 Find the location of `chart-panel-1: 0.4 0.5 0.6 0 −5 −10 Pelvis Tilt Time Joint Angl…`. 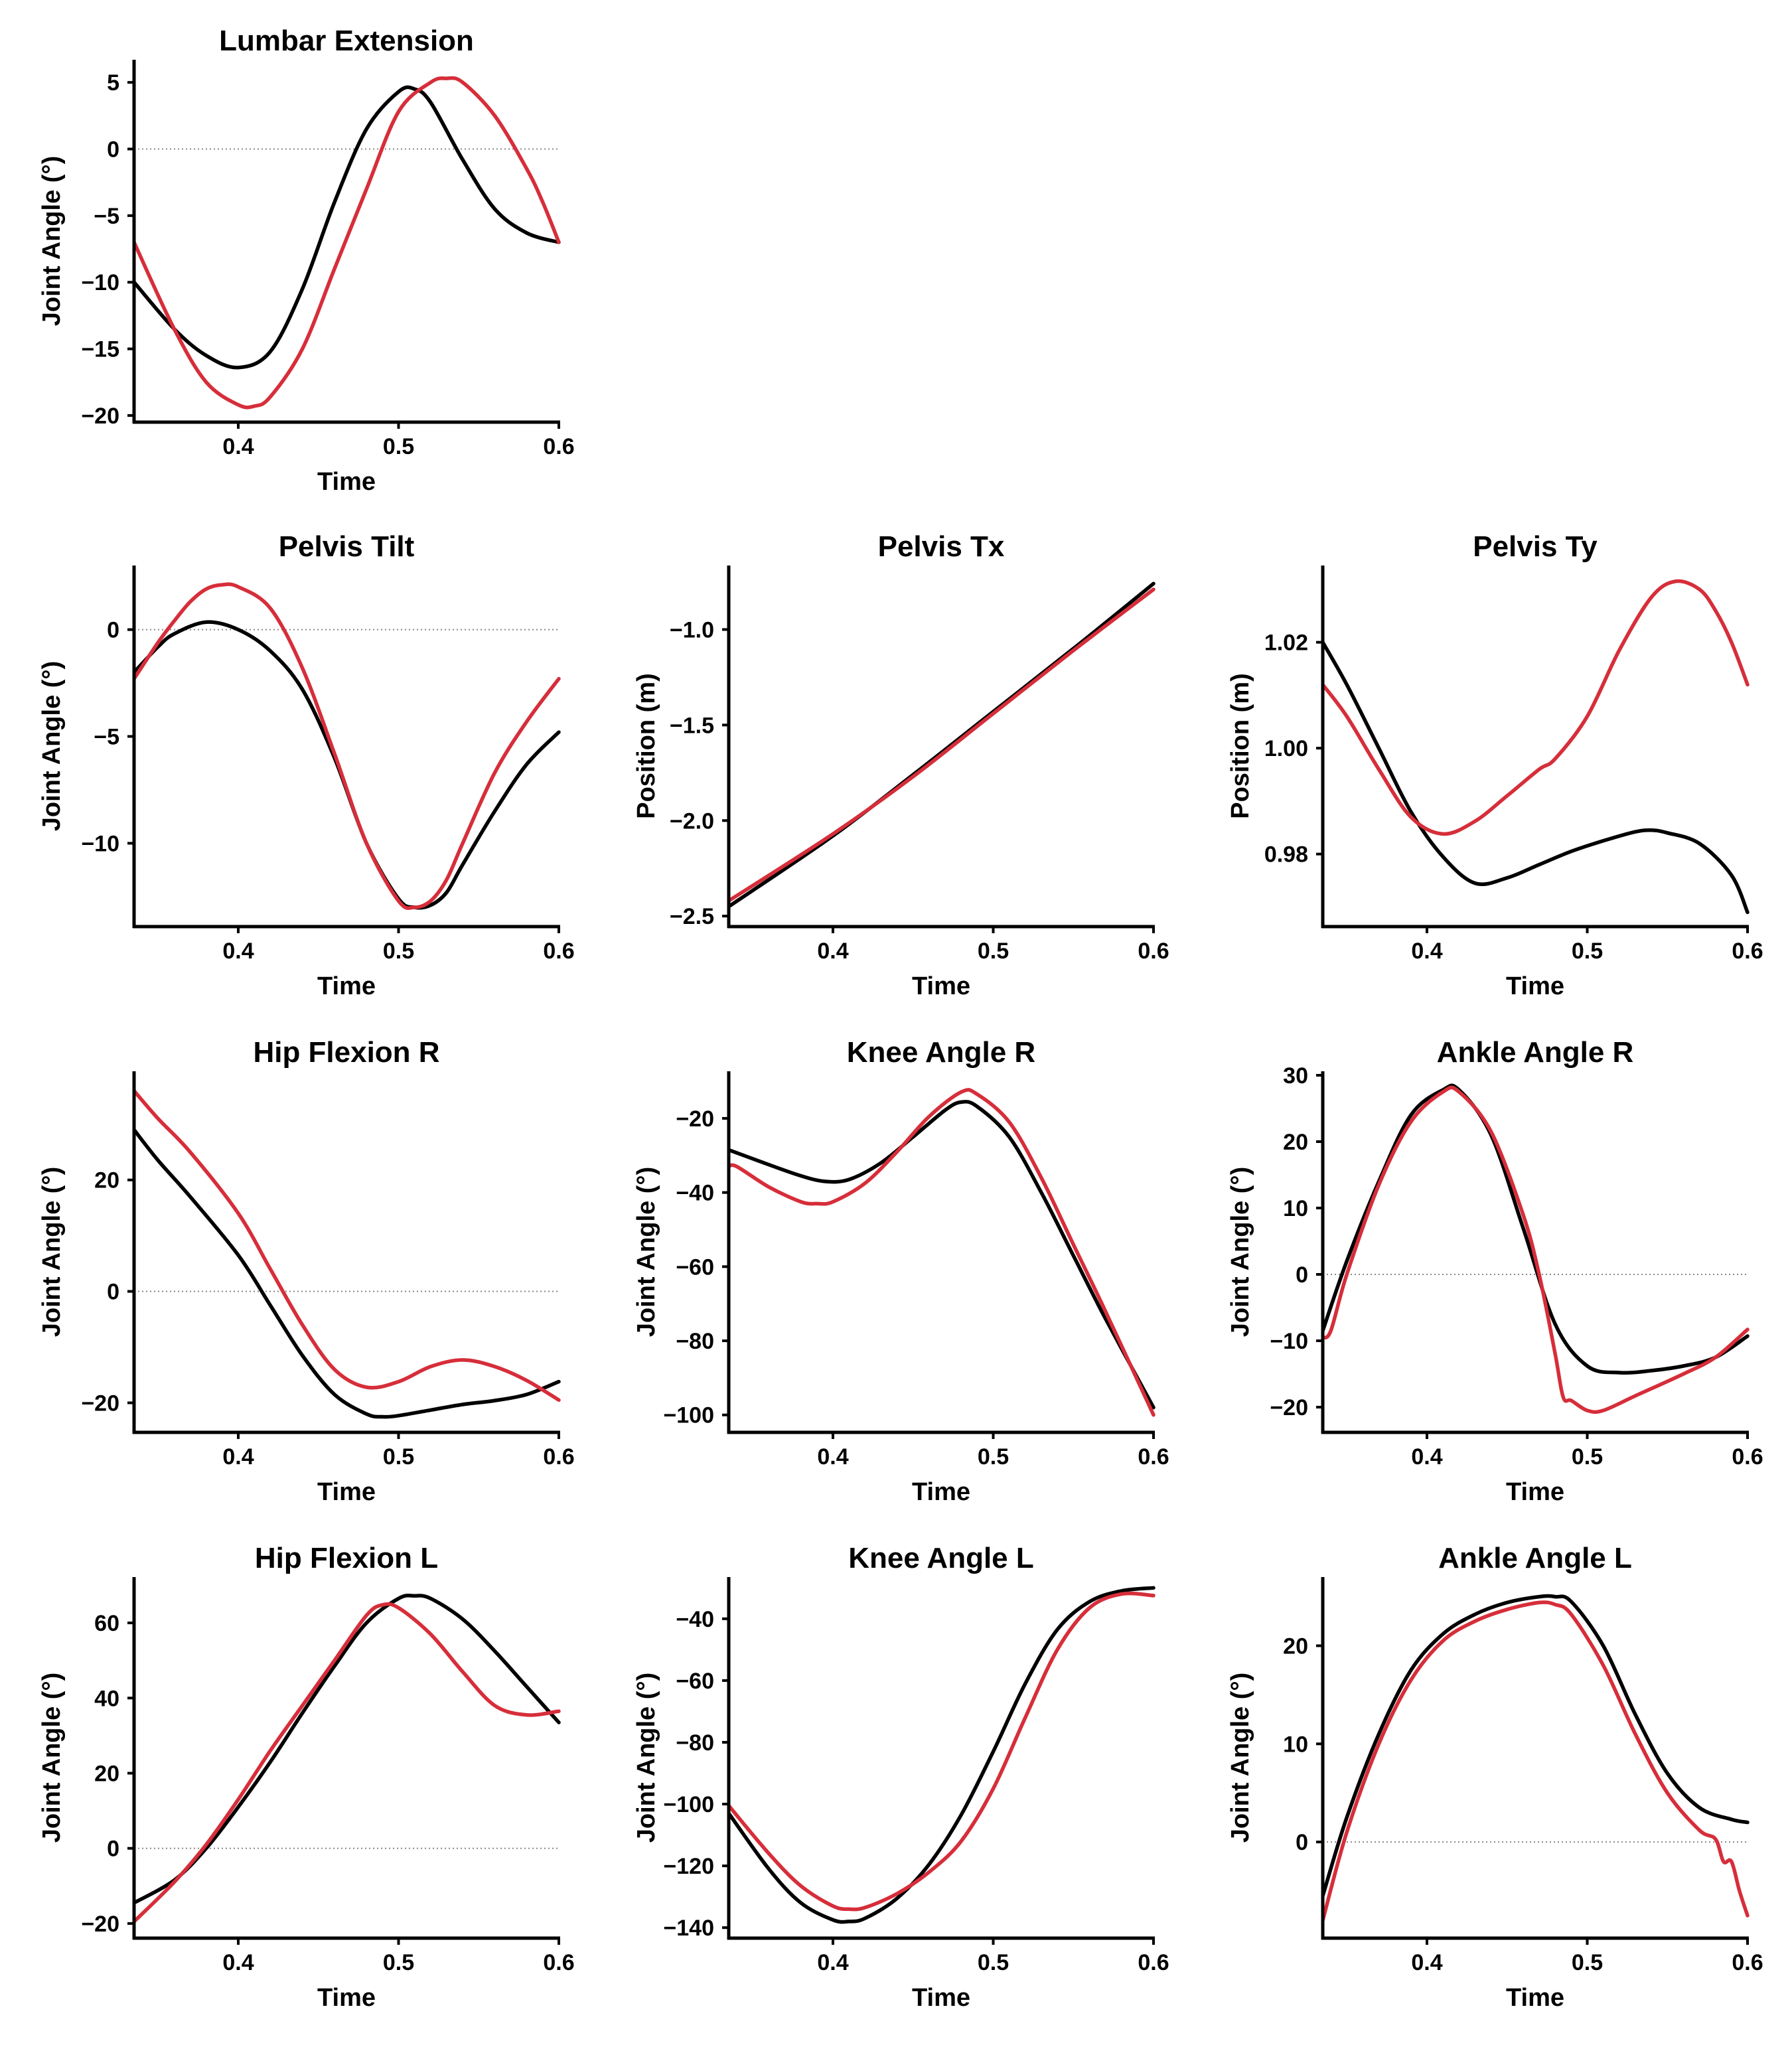

chart-panel-1: 0.4 0.5 0.6 0 −5 −10 Pelvis Tilt Time Joint Angl… is located at coordinates (306, 765).